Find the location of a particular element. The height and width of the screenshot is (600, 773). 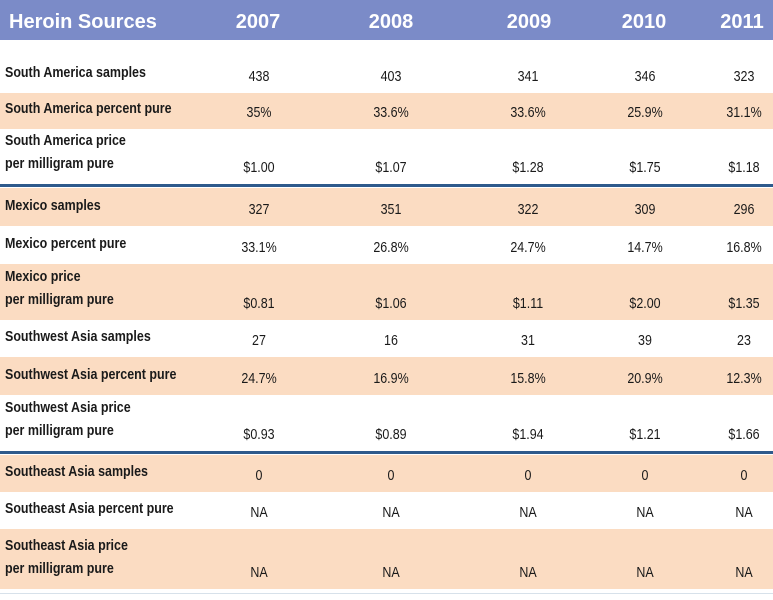

table-cell-2010: 309 is located at coordinates (645, 210).